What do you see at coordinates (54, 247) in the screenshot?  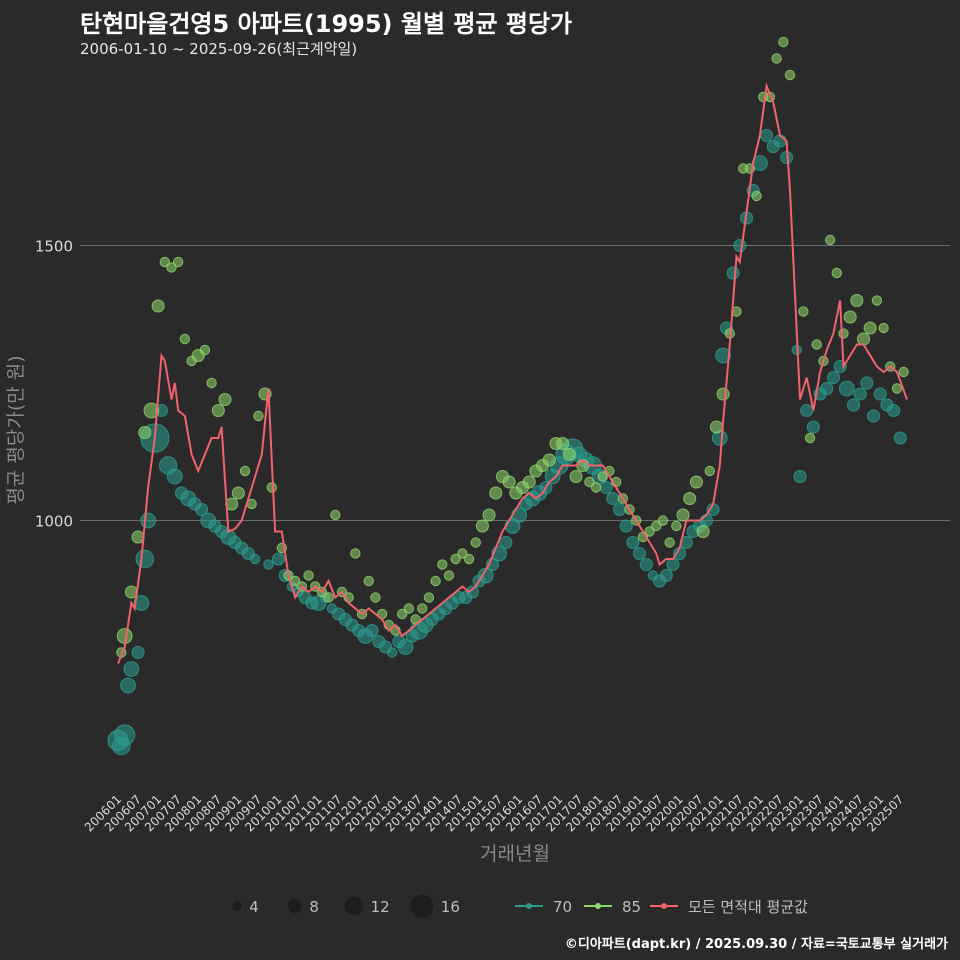 I see `y-tick-label: 1500` at bounding box center [54, 247].